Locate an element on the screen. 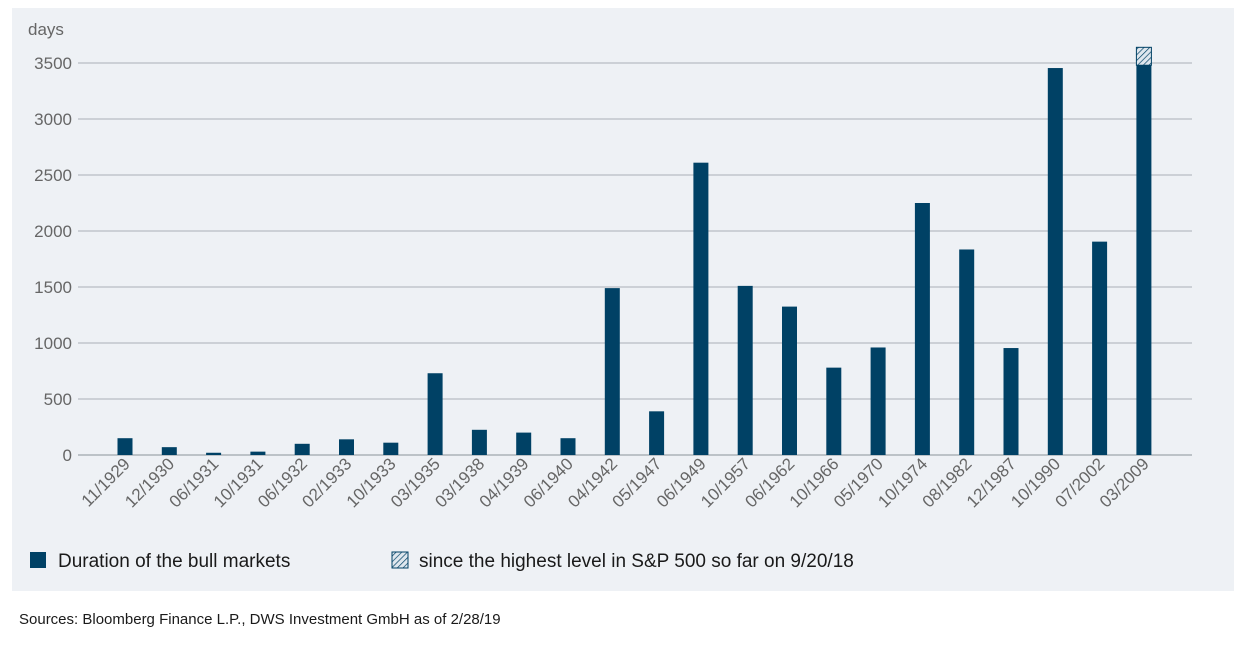 The height and width of the screenshot is (645, 1249). bar-07-2002 is located at coordinates (1100, 348).